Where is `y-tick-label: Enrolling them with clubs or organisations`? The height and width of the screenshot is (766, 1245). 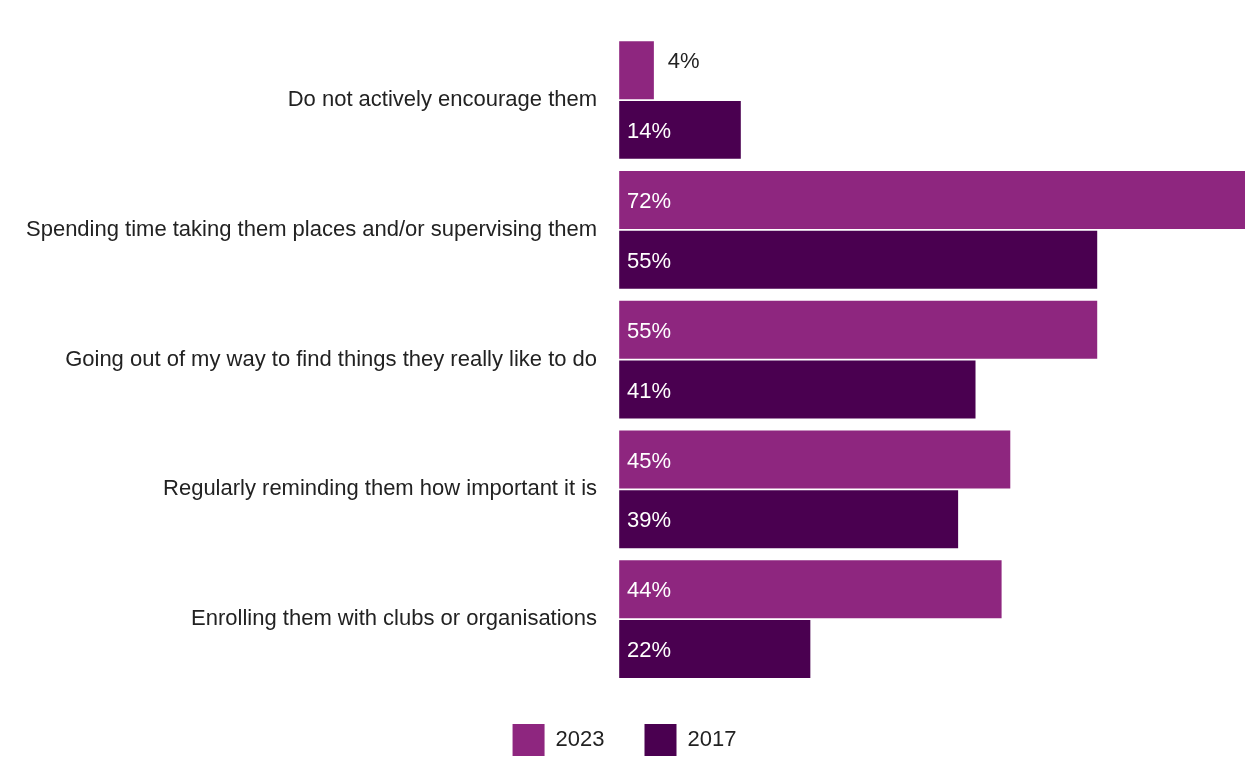
y-tick-label: Enrolling them with clubs or organisations is located at coordinates (394, 618).